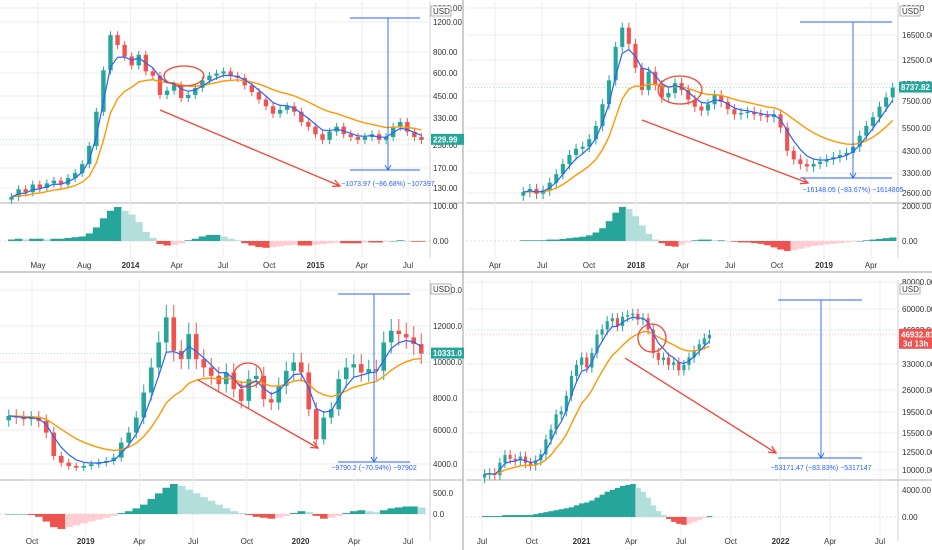 The height and width of the screenshot is (550, 932). What do you see at coordinates (258, 414) in the screenshot?
I see `chart-3-trend-arrow-line` at bounding box center [258, 414].